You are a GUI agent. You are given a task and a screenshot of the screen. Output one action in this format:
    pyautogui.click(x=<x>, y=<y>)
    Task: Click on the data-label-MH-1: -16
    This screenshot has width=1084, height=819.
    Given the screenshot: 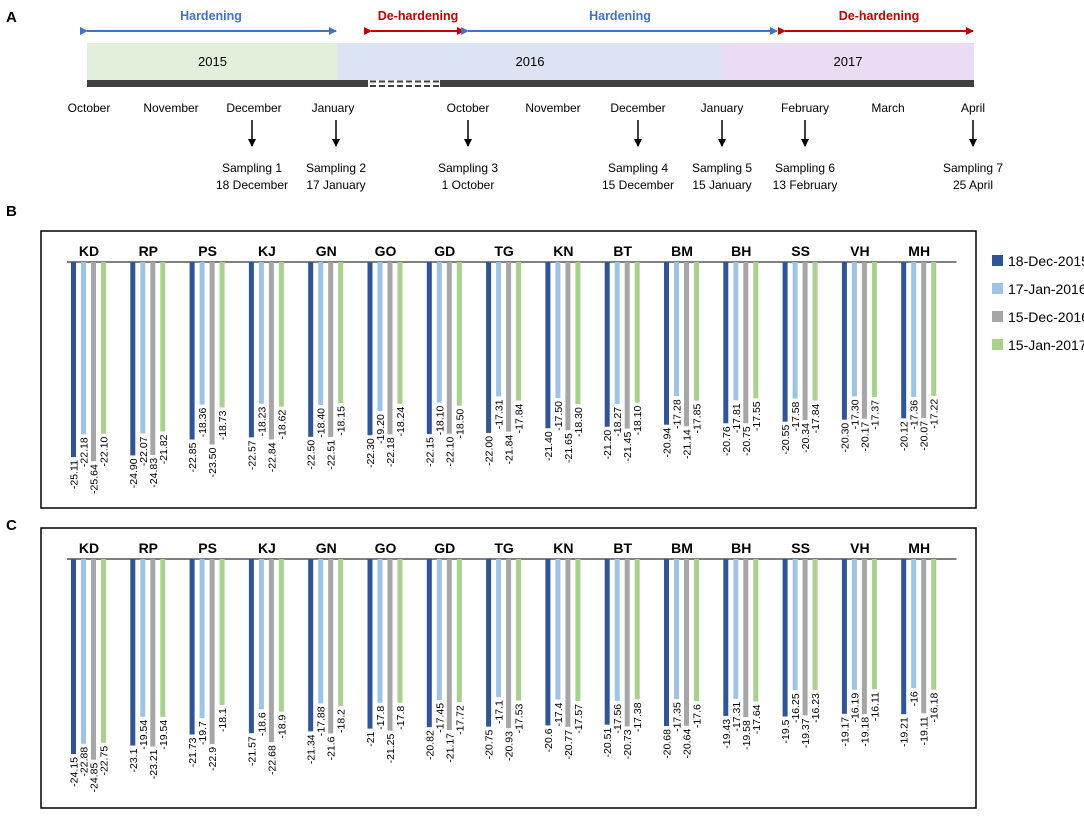 What is the action you would take?
    pyautogui.click(x=915, y=698)
    